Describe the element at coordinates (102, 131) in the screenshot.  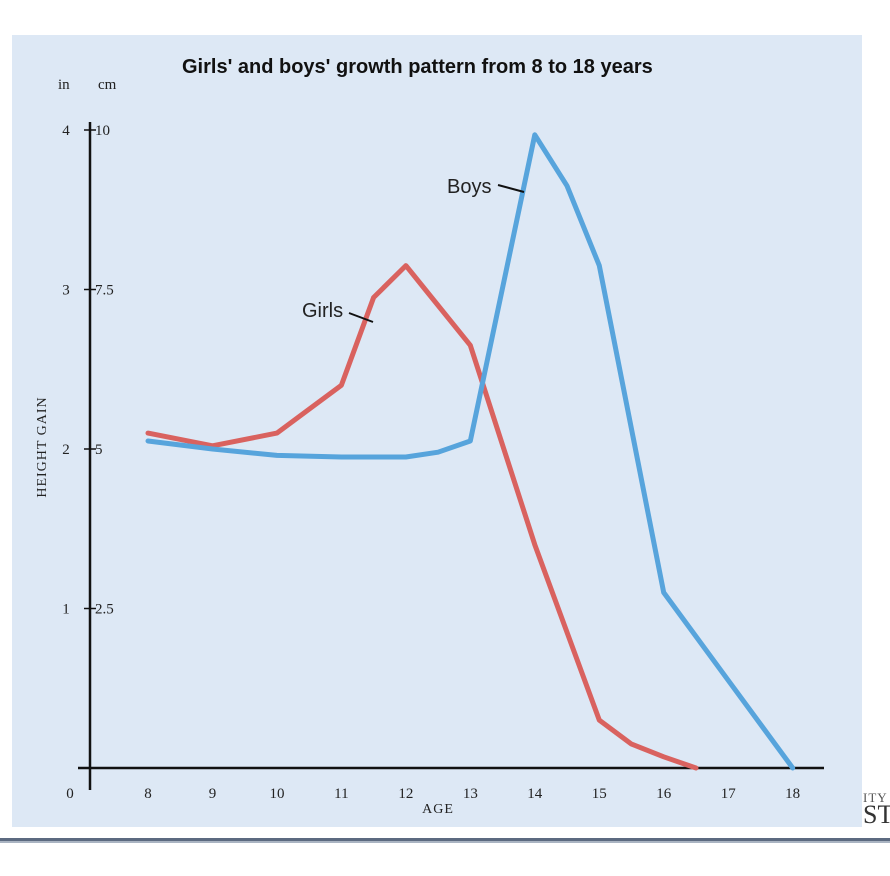
I see `y-tick-label-cm: 10` at that location.